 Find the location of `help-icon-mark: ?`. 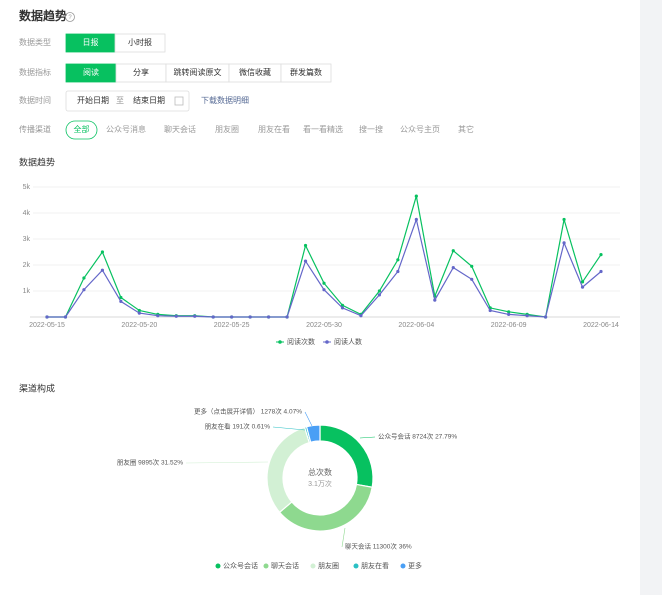

help-icon-mark: ? is located at coordinates (70, 18).